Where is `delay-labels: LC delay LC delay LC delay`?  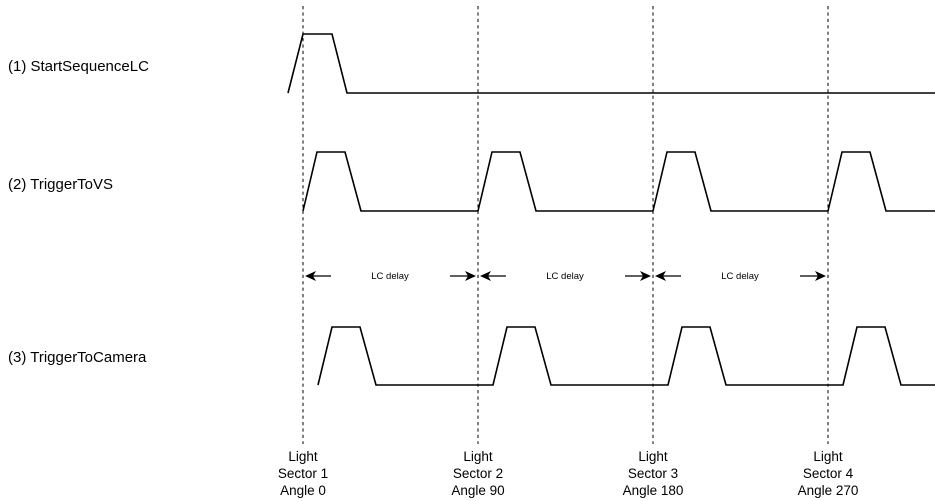 delay-labels: LC delay LC delay LC delay is located at coordinates (565, 276).